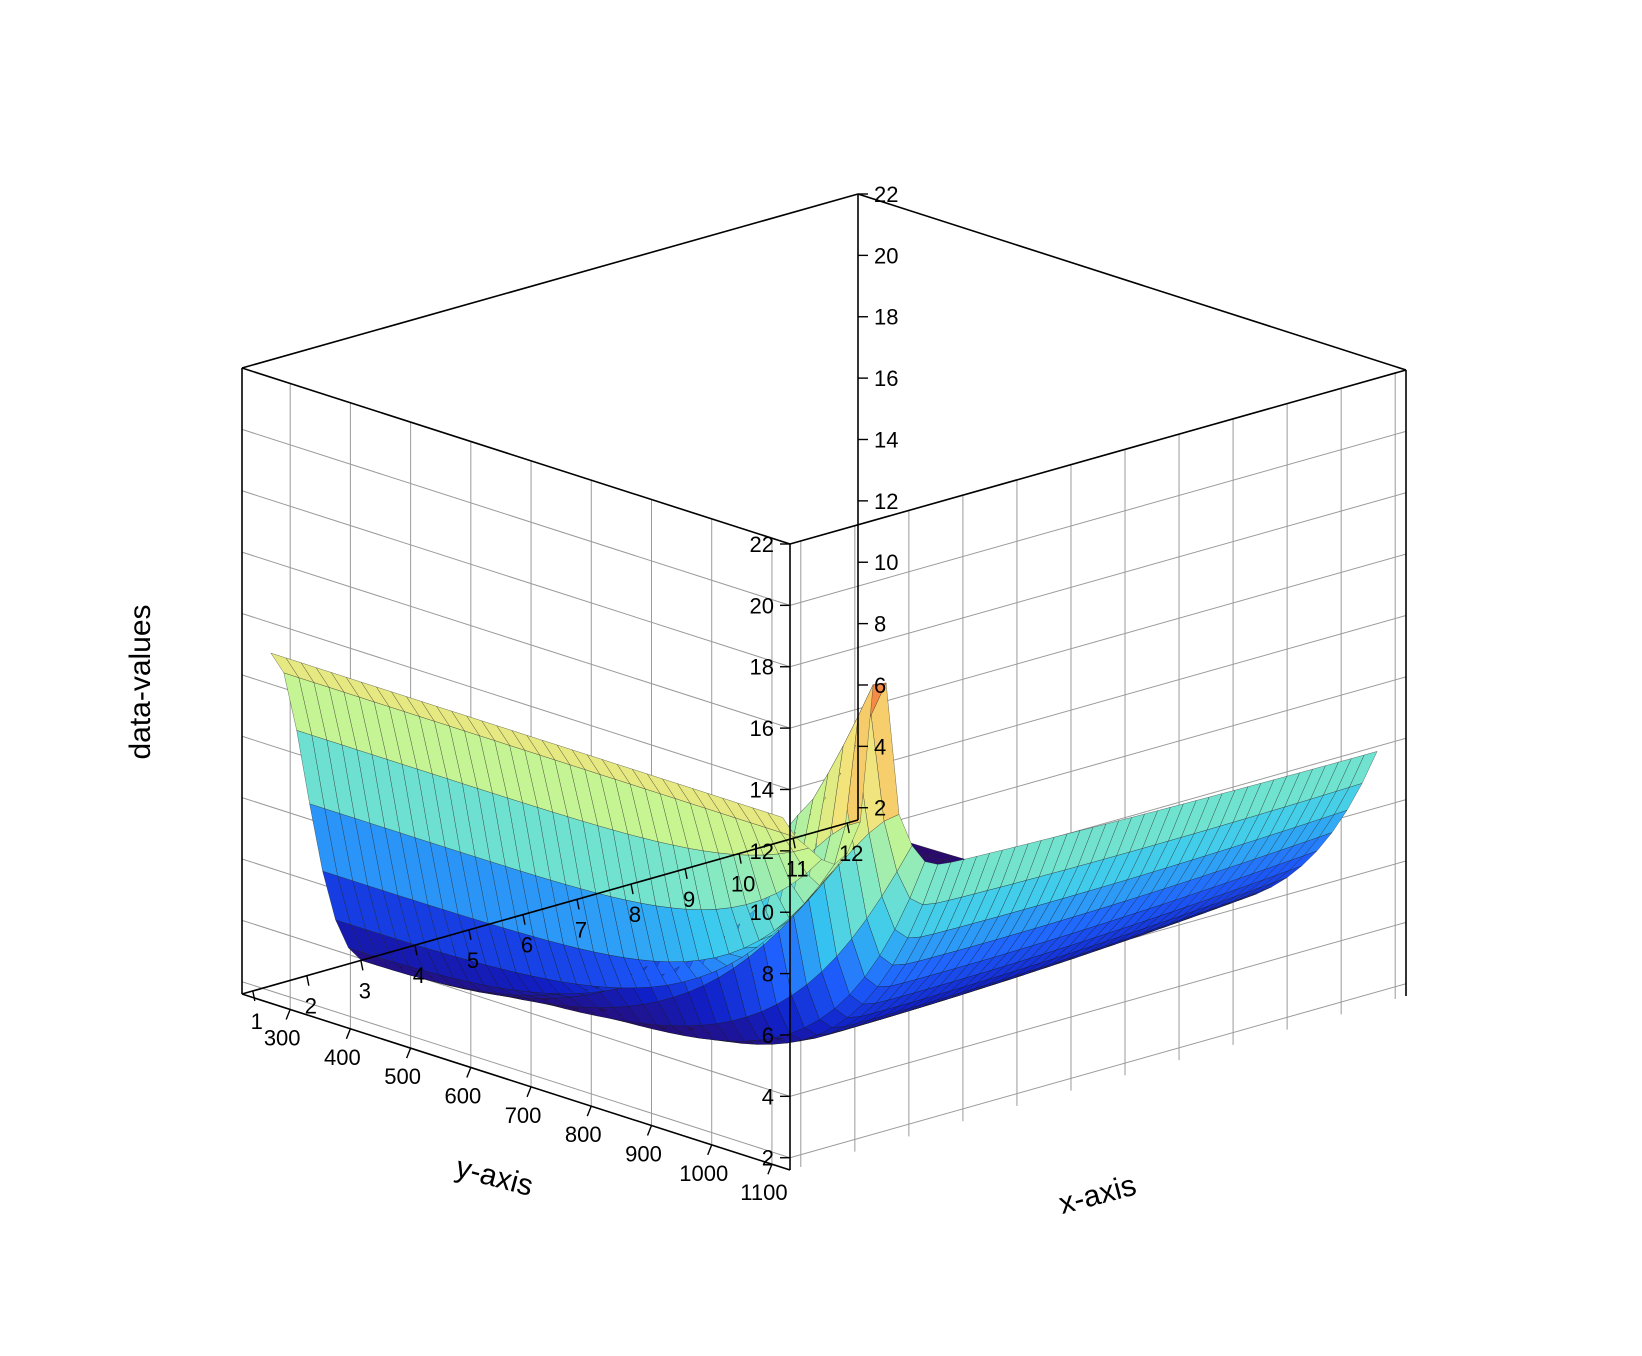  I want to click on y-tick-label: 800, so click(583, 1134).